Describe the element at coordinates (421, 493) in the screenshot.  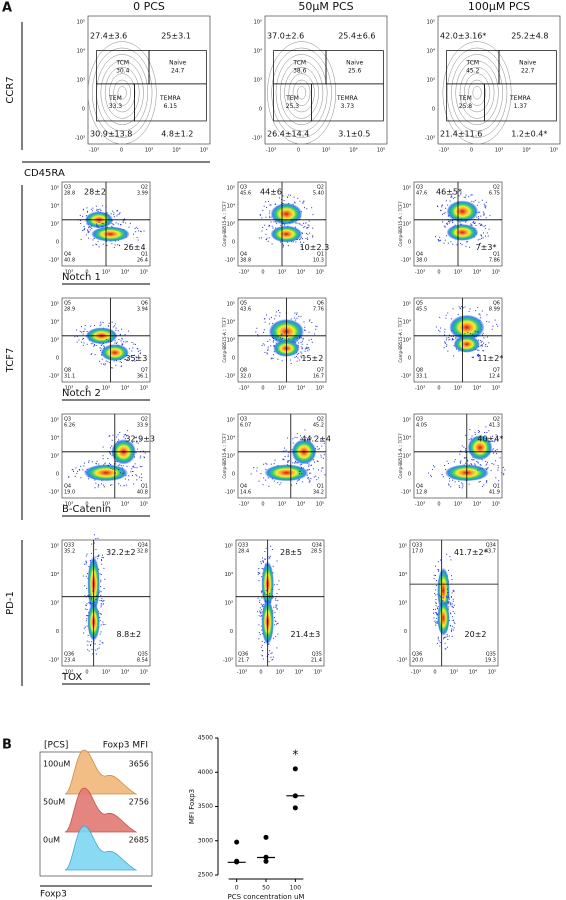
I see `quadrant-value: 12.8` at that location.